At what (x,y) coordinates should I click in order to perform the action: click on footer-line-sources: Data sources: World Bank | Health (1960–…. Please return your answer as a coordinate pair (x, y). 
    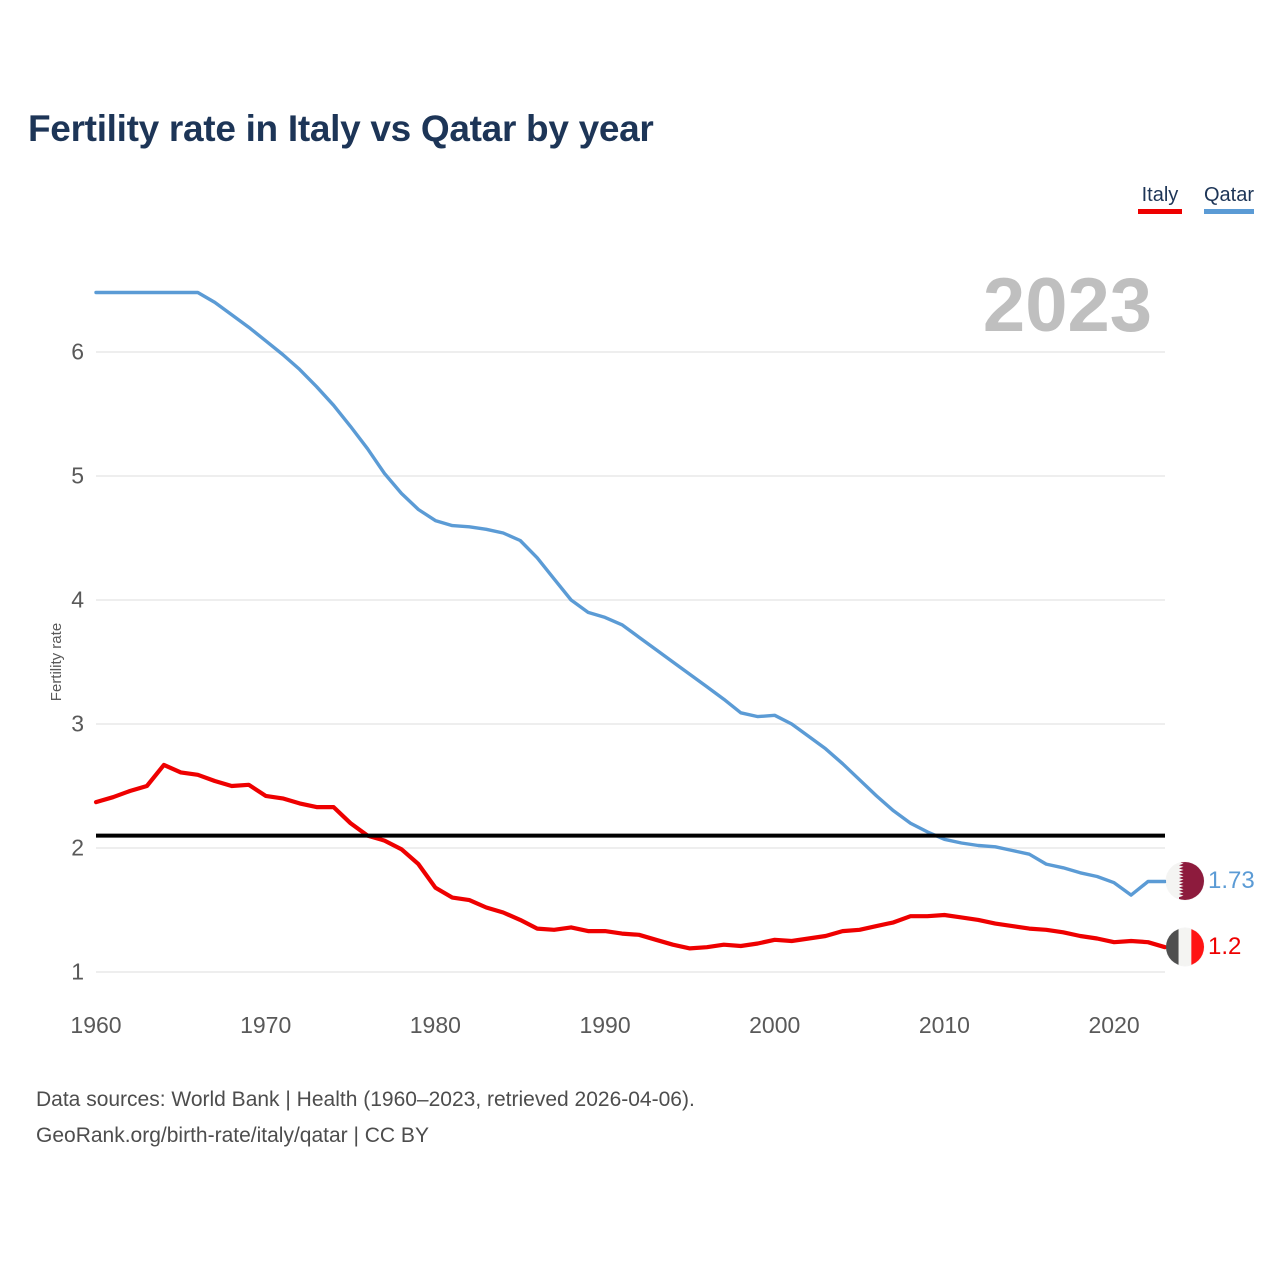
    Looking at the image, I should click on (365, 1099).